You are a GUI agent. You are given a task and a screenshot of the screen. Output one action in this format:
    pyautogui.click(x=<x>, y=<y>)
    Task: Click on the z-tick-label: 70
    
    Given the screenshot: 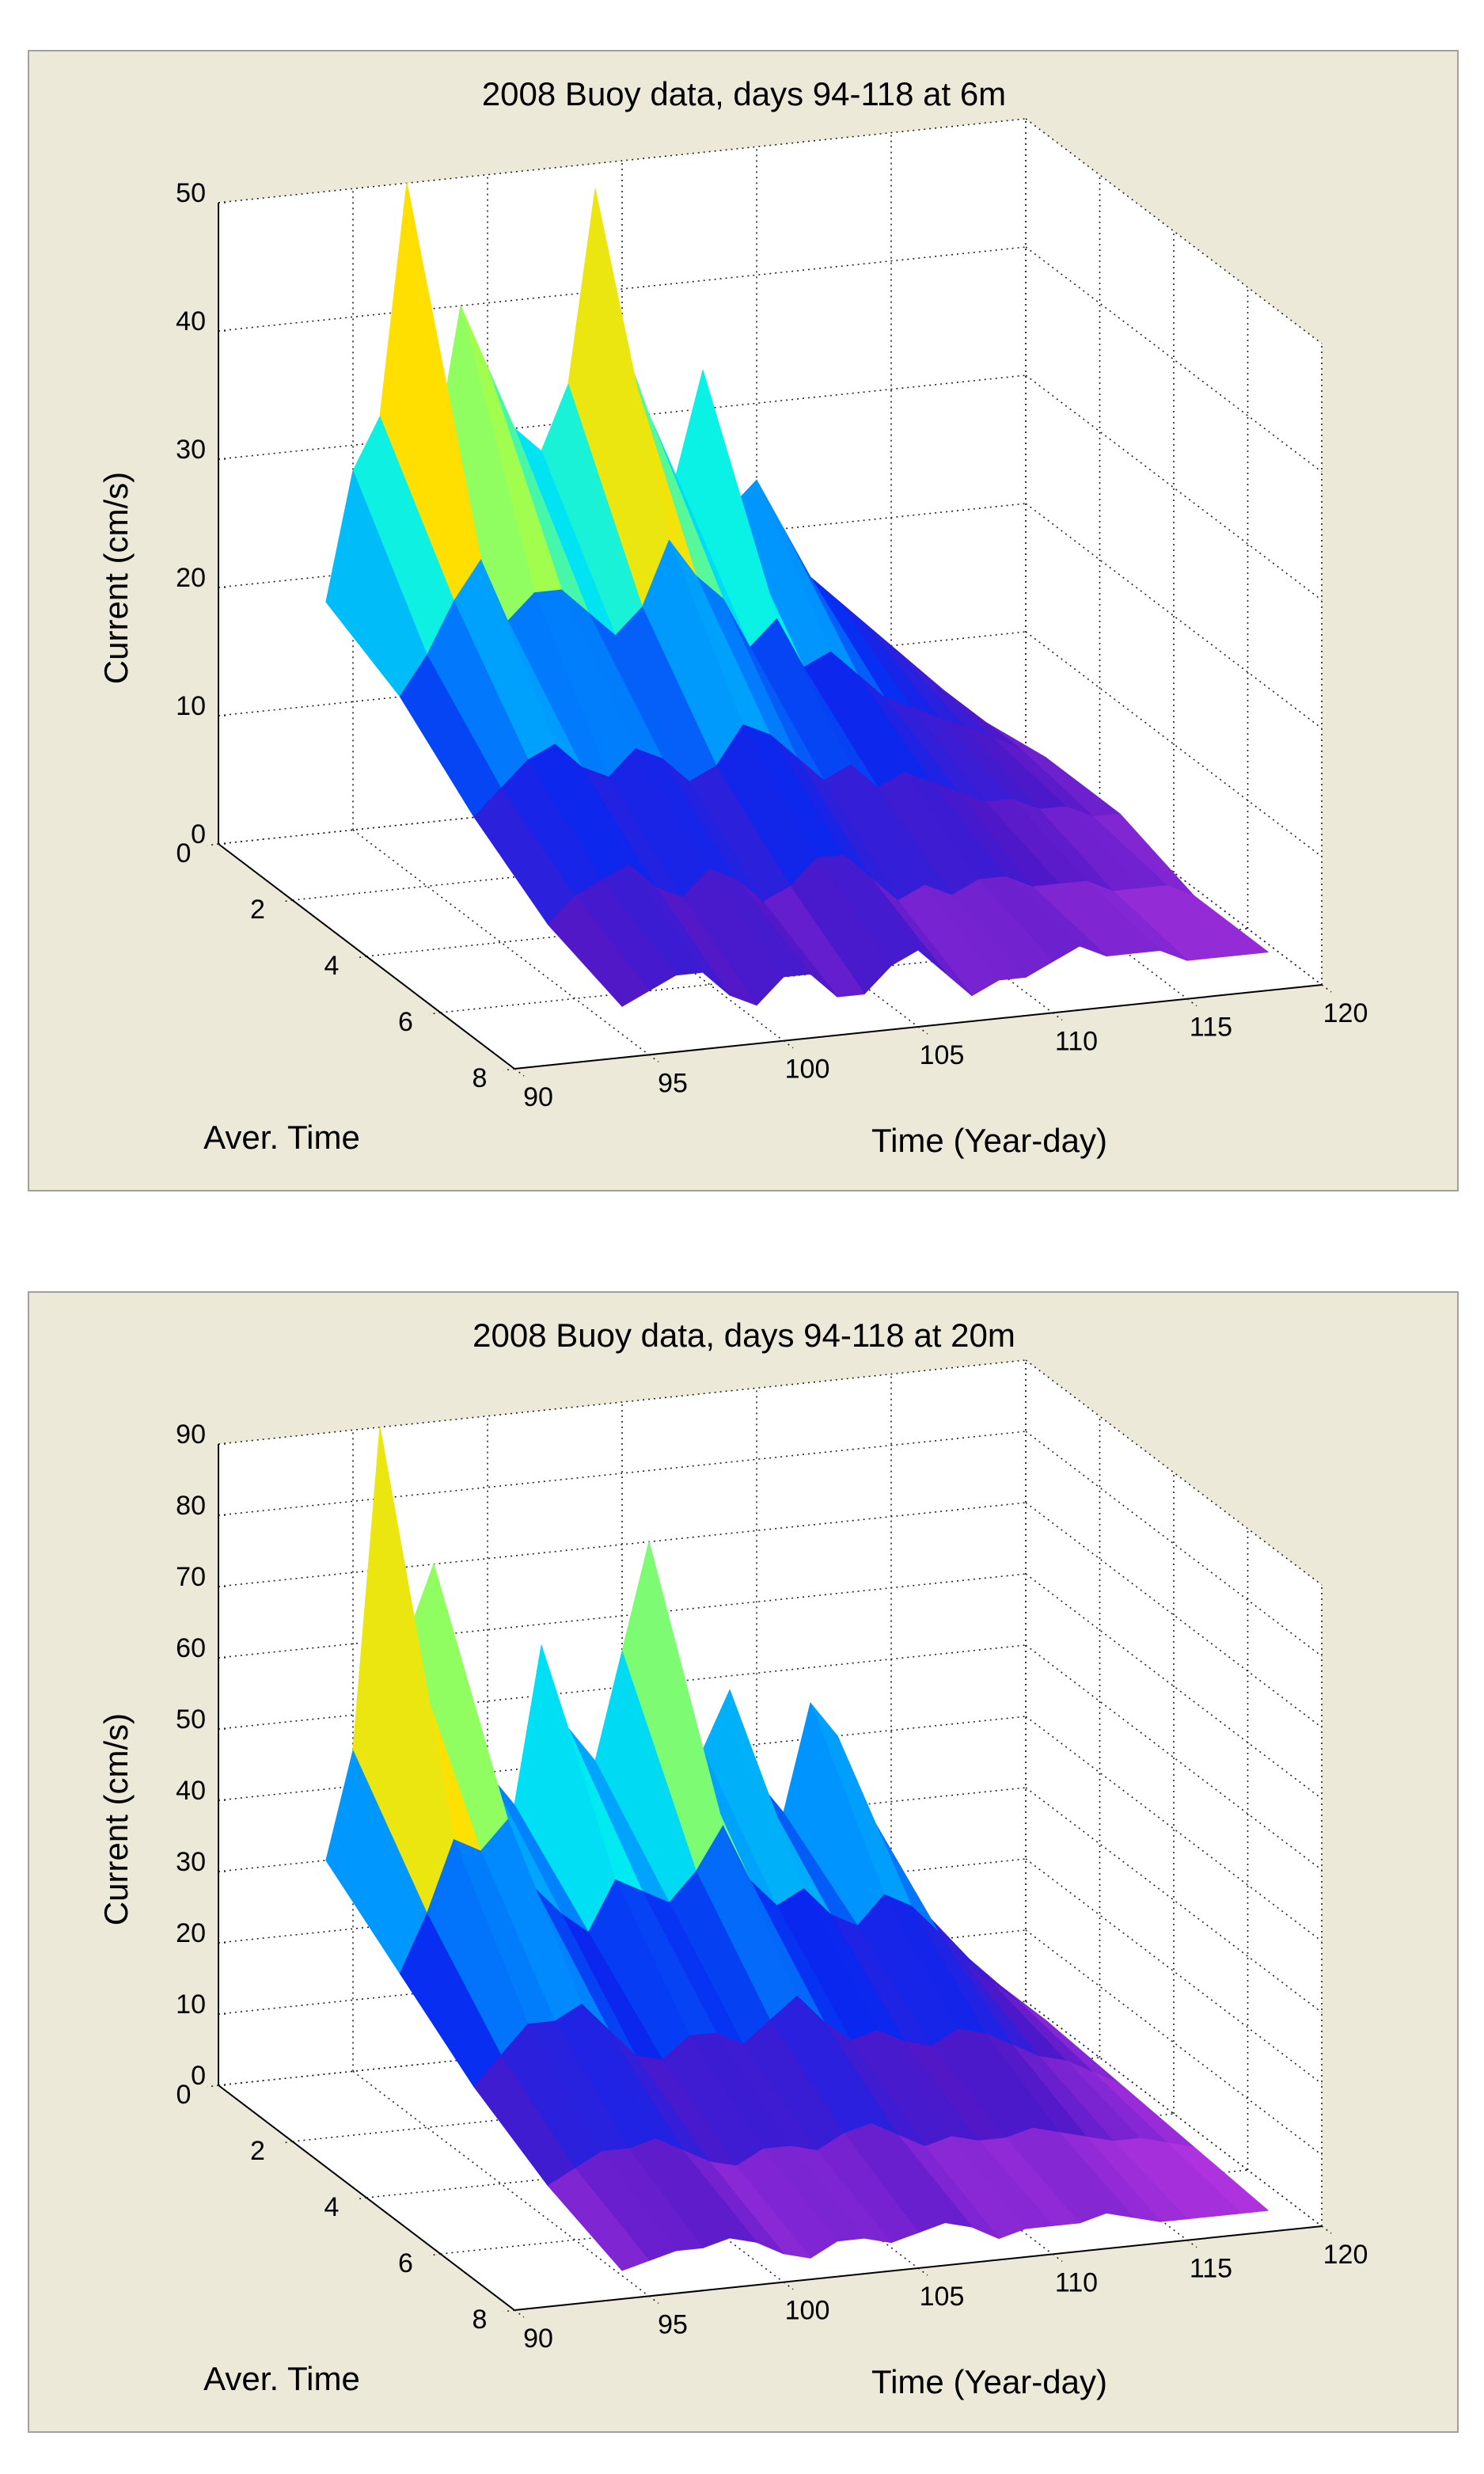 What is the action you would take?
    pyautogui.click(x=191, y=1577)
    